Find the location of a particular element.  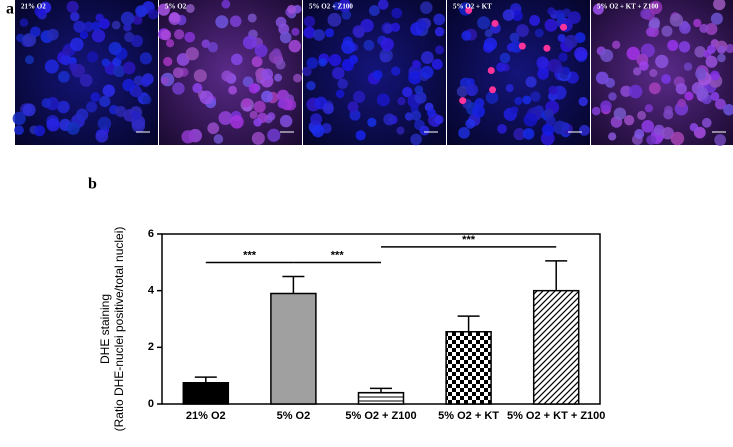

panel-label: b is located at coordinates (92, 184).